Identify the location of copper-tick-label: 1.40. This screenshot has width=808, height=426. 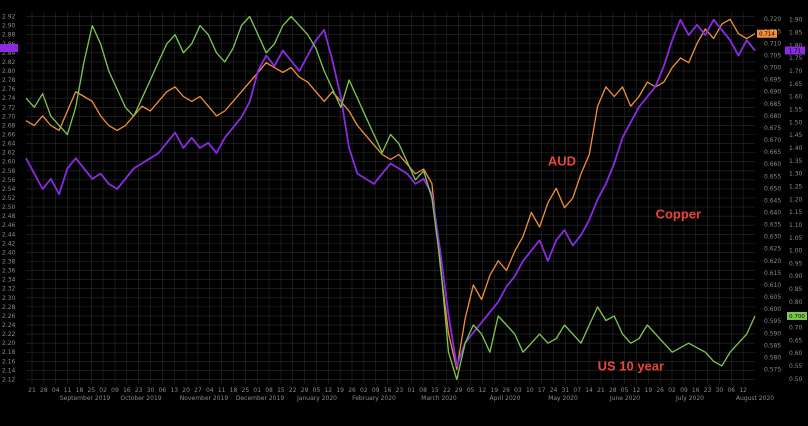
(796, 148).